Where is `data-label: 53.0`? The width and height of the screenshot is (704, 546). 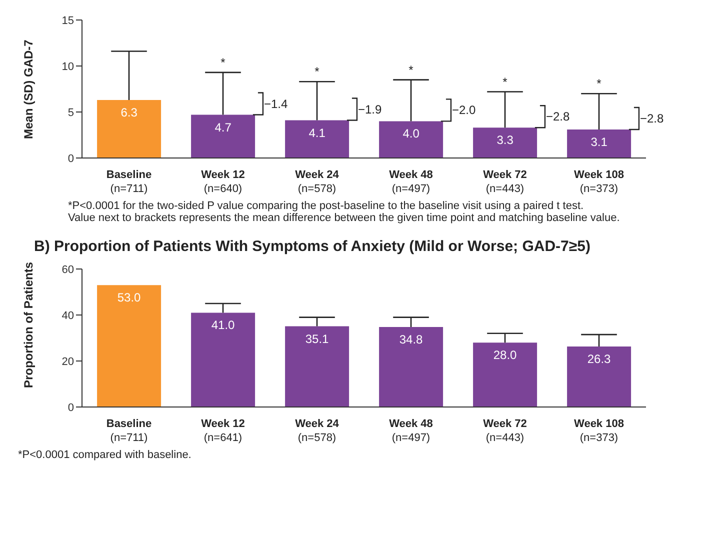 data-label: 53.0 is located at coordinates (129, 297).